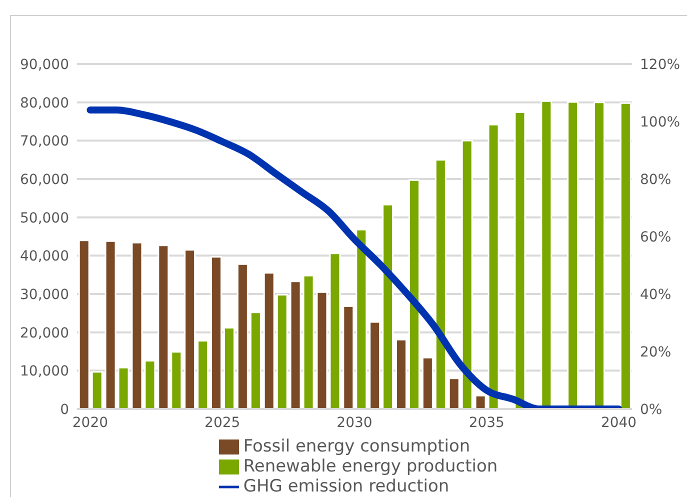 This screenshot has height=497, width=687. I want to click on x-tick-label: 2020, so click(90, 422).